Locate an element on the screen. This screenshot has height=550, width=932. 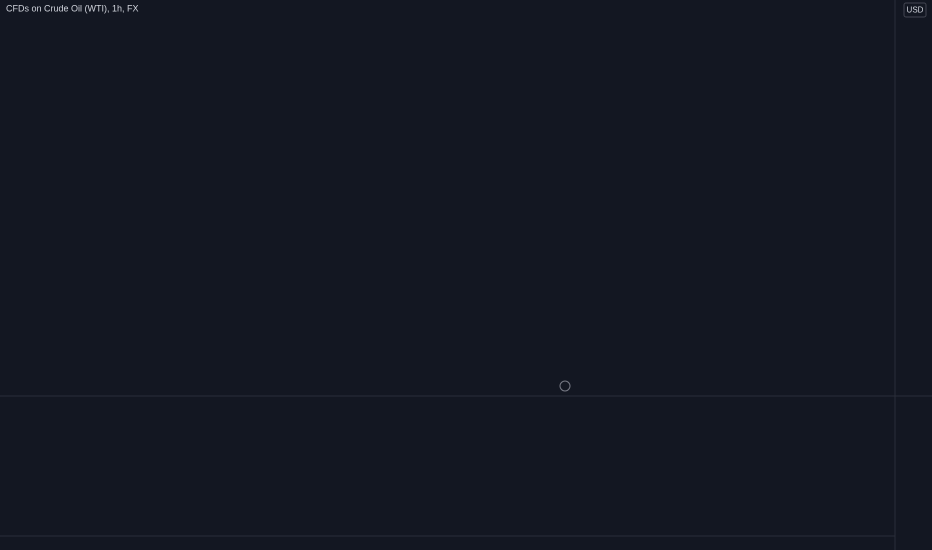
currency-button is located at coordinates (915, 10).